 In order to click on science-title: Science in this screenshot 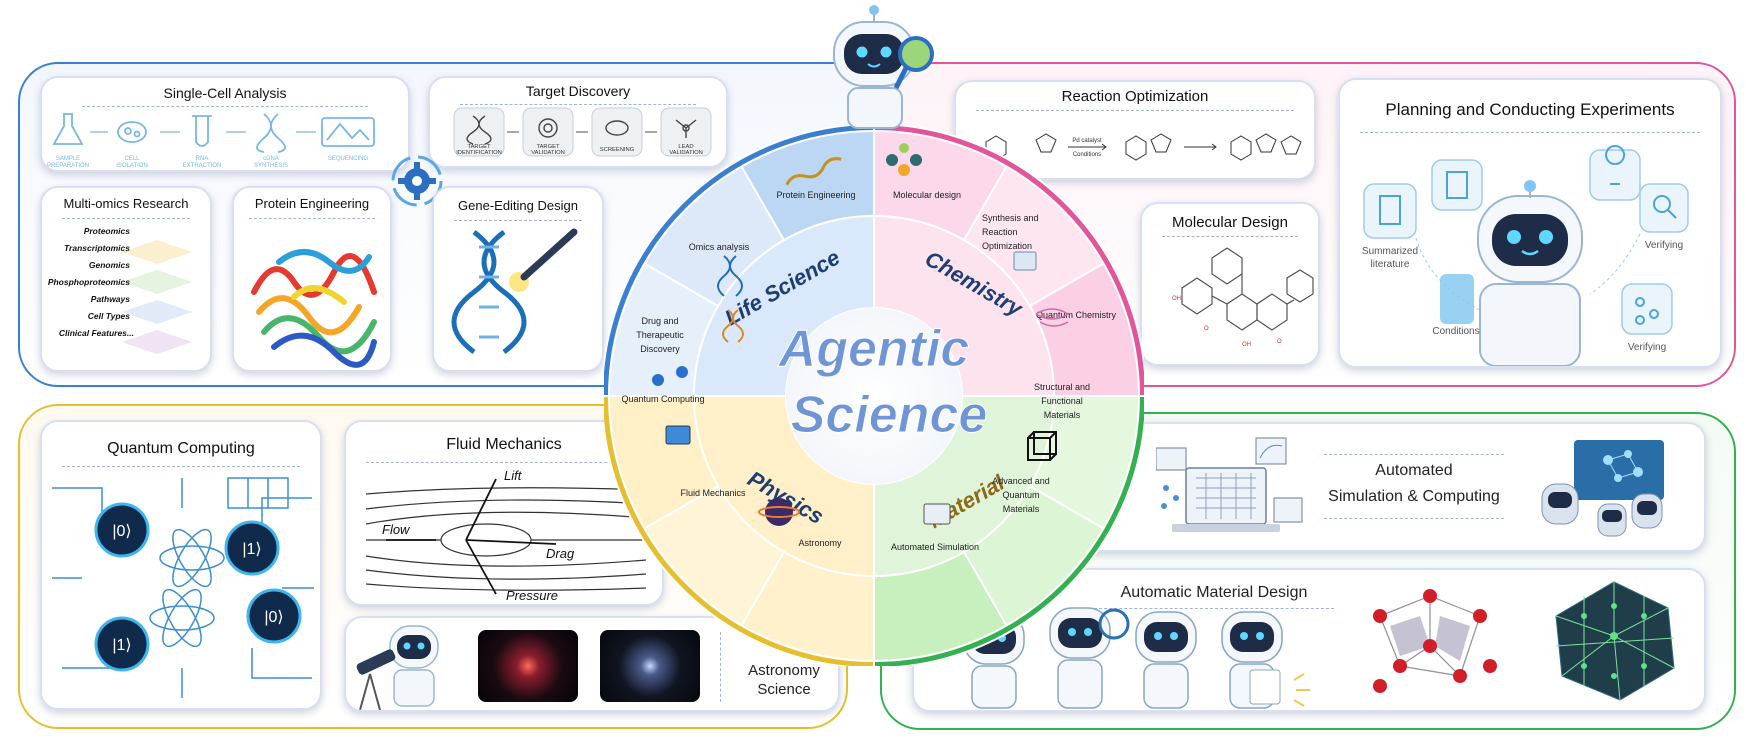, I will do `click(889, 415)`.